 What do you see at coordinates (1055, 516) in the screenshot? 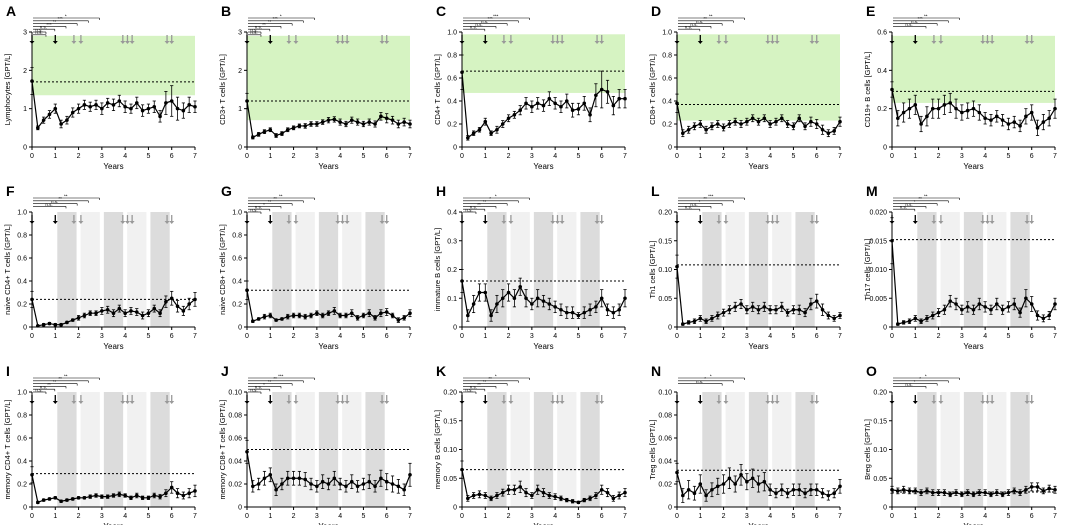
I see `x-tick-label: 7` at bounding box center [1055, 516].